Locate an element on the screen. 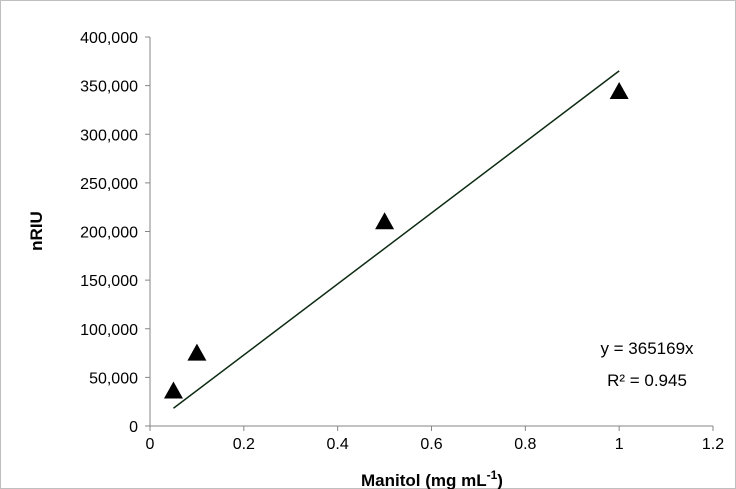 The height and width of the screenshot is (489, 736). y-tick-label: 300,000 is located at coordinates (109, 135).